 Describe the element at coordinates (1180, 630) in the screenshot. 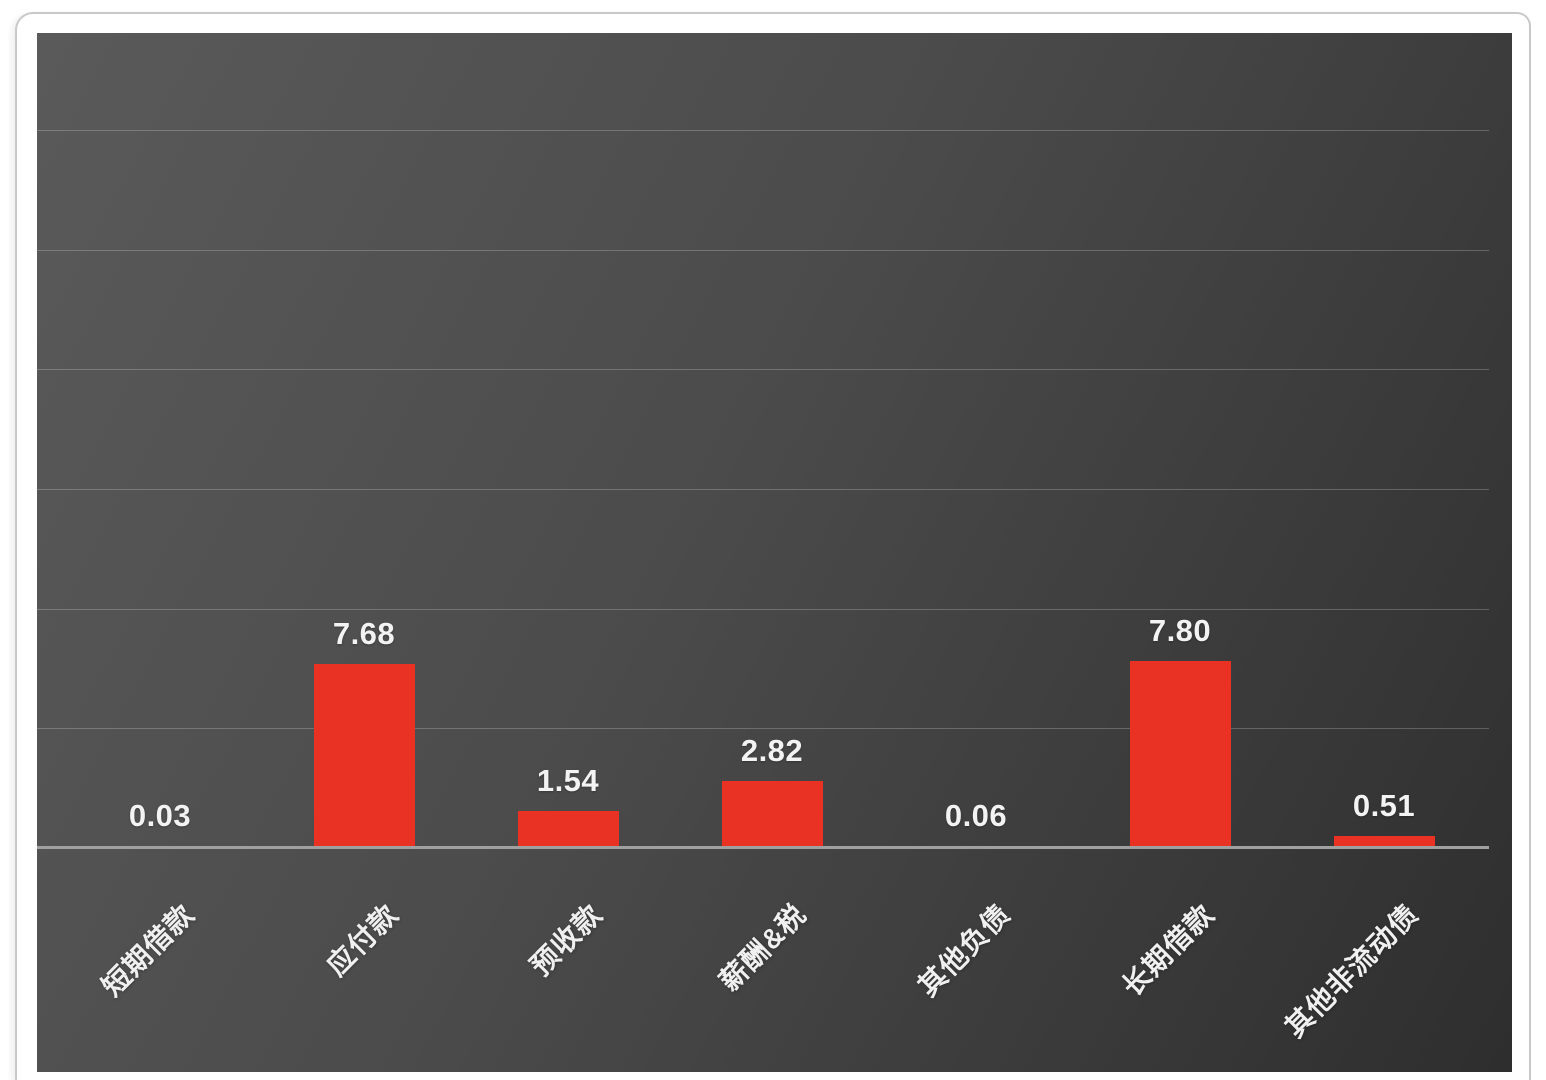

I see `value-label: 7.80` at that location.